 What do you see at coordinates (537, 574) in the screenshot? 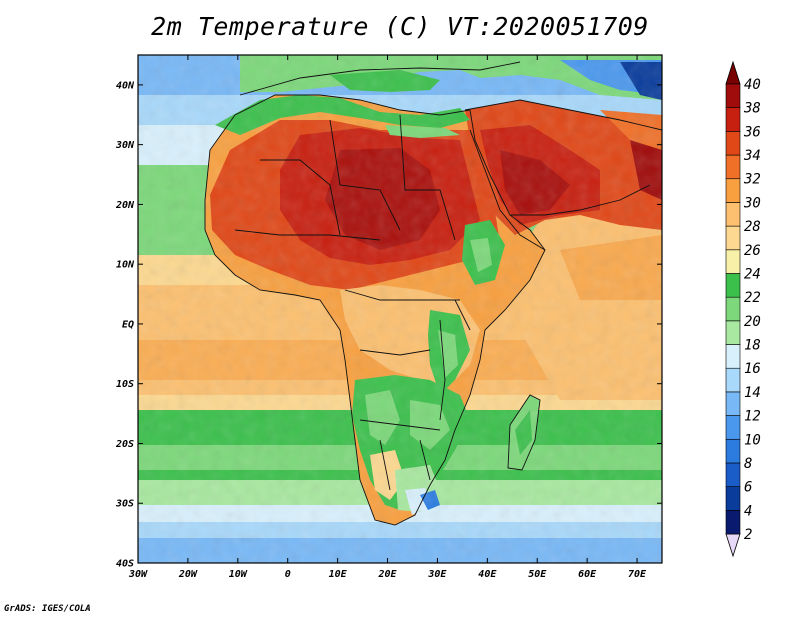
I see `x-tick-label: 50E` at bounding box center [537, 574].